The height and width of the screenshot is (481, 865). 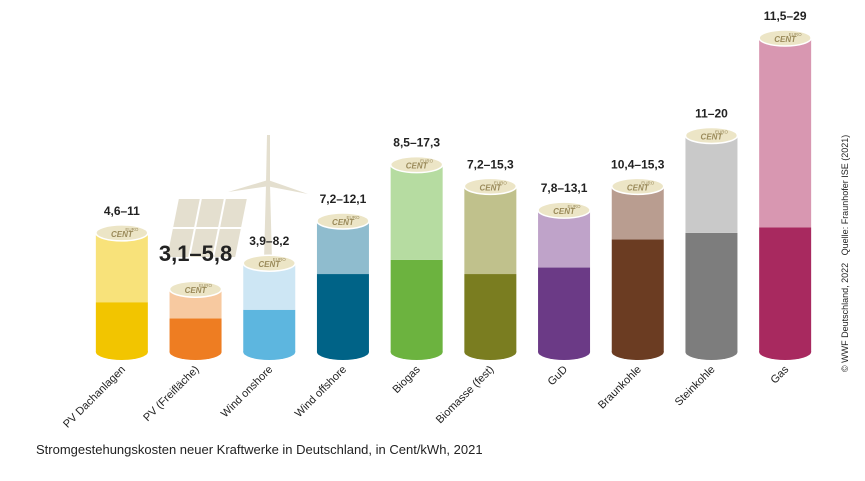 What do you see at coordinates (785, 16) in the screenshot?
I see `range-label: 11,5–29` at bounding box center [785, 16].